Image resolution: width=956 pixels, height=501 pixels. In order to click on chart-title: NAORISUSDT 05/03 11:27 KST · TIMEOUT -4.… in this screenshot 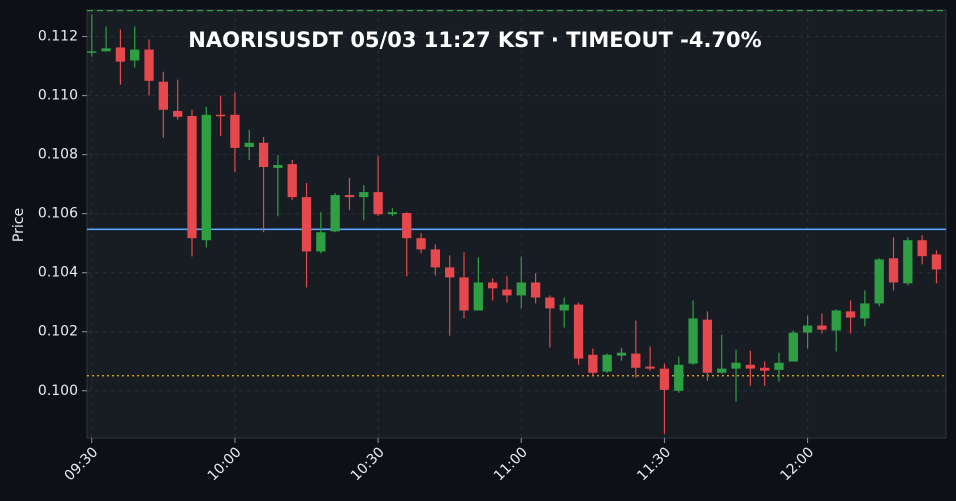, I will do `click(474, 40)`.